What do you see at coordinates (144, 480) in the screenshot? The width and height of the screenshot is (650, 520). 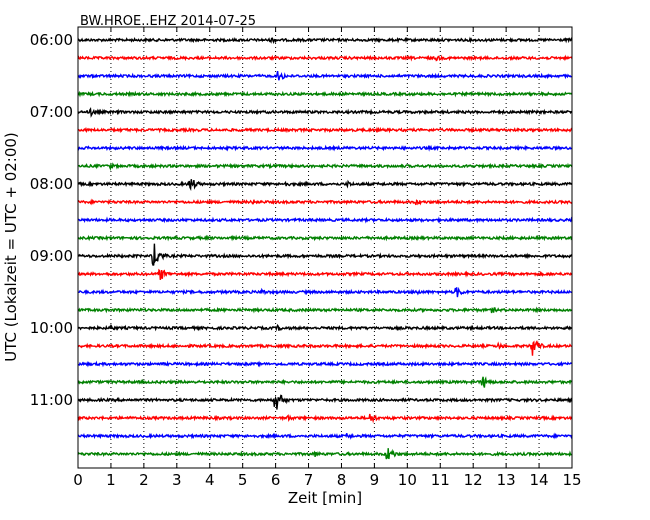 I see `x-tick-label: 2` at bounding box center [144, 480].